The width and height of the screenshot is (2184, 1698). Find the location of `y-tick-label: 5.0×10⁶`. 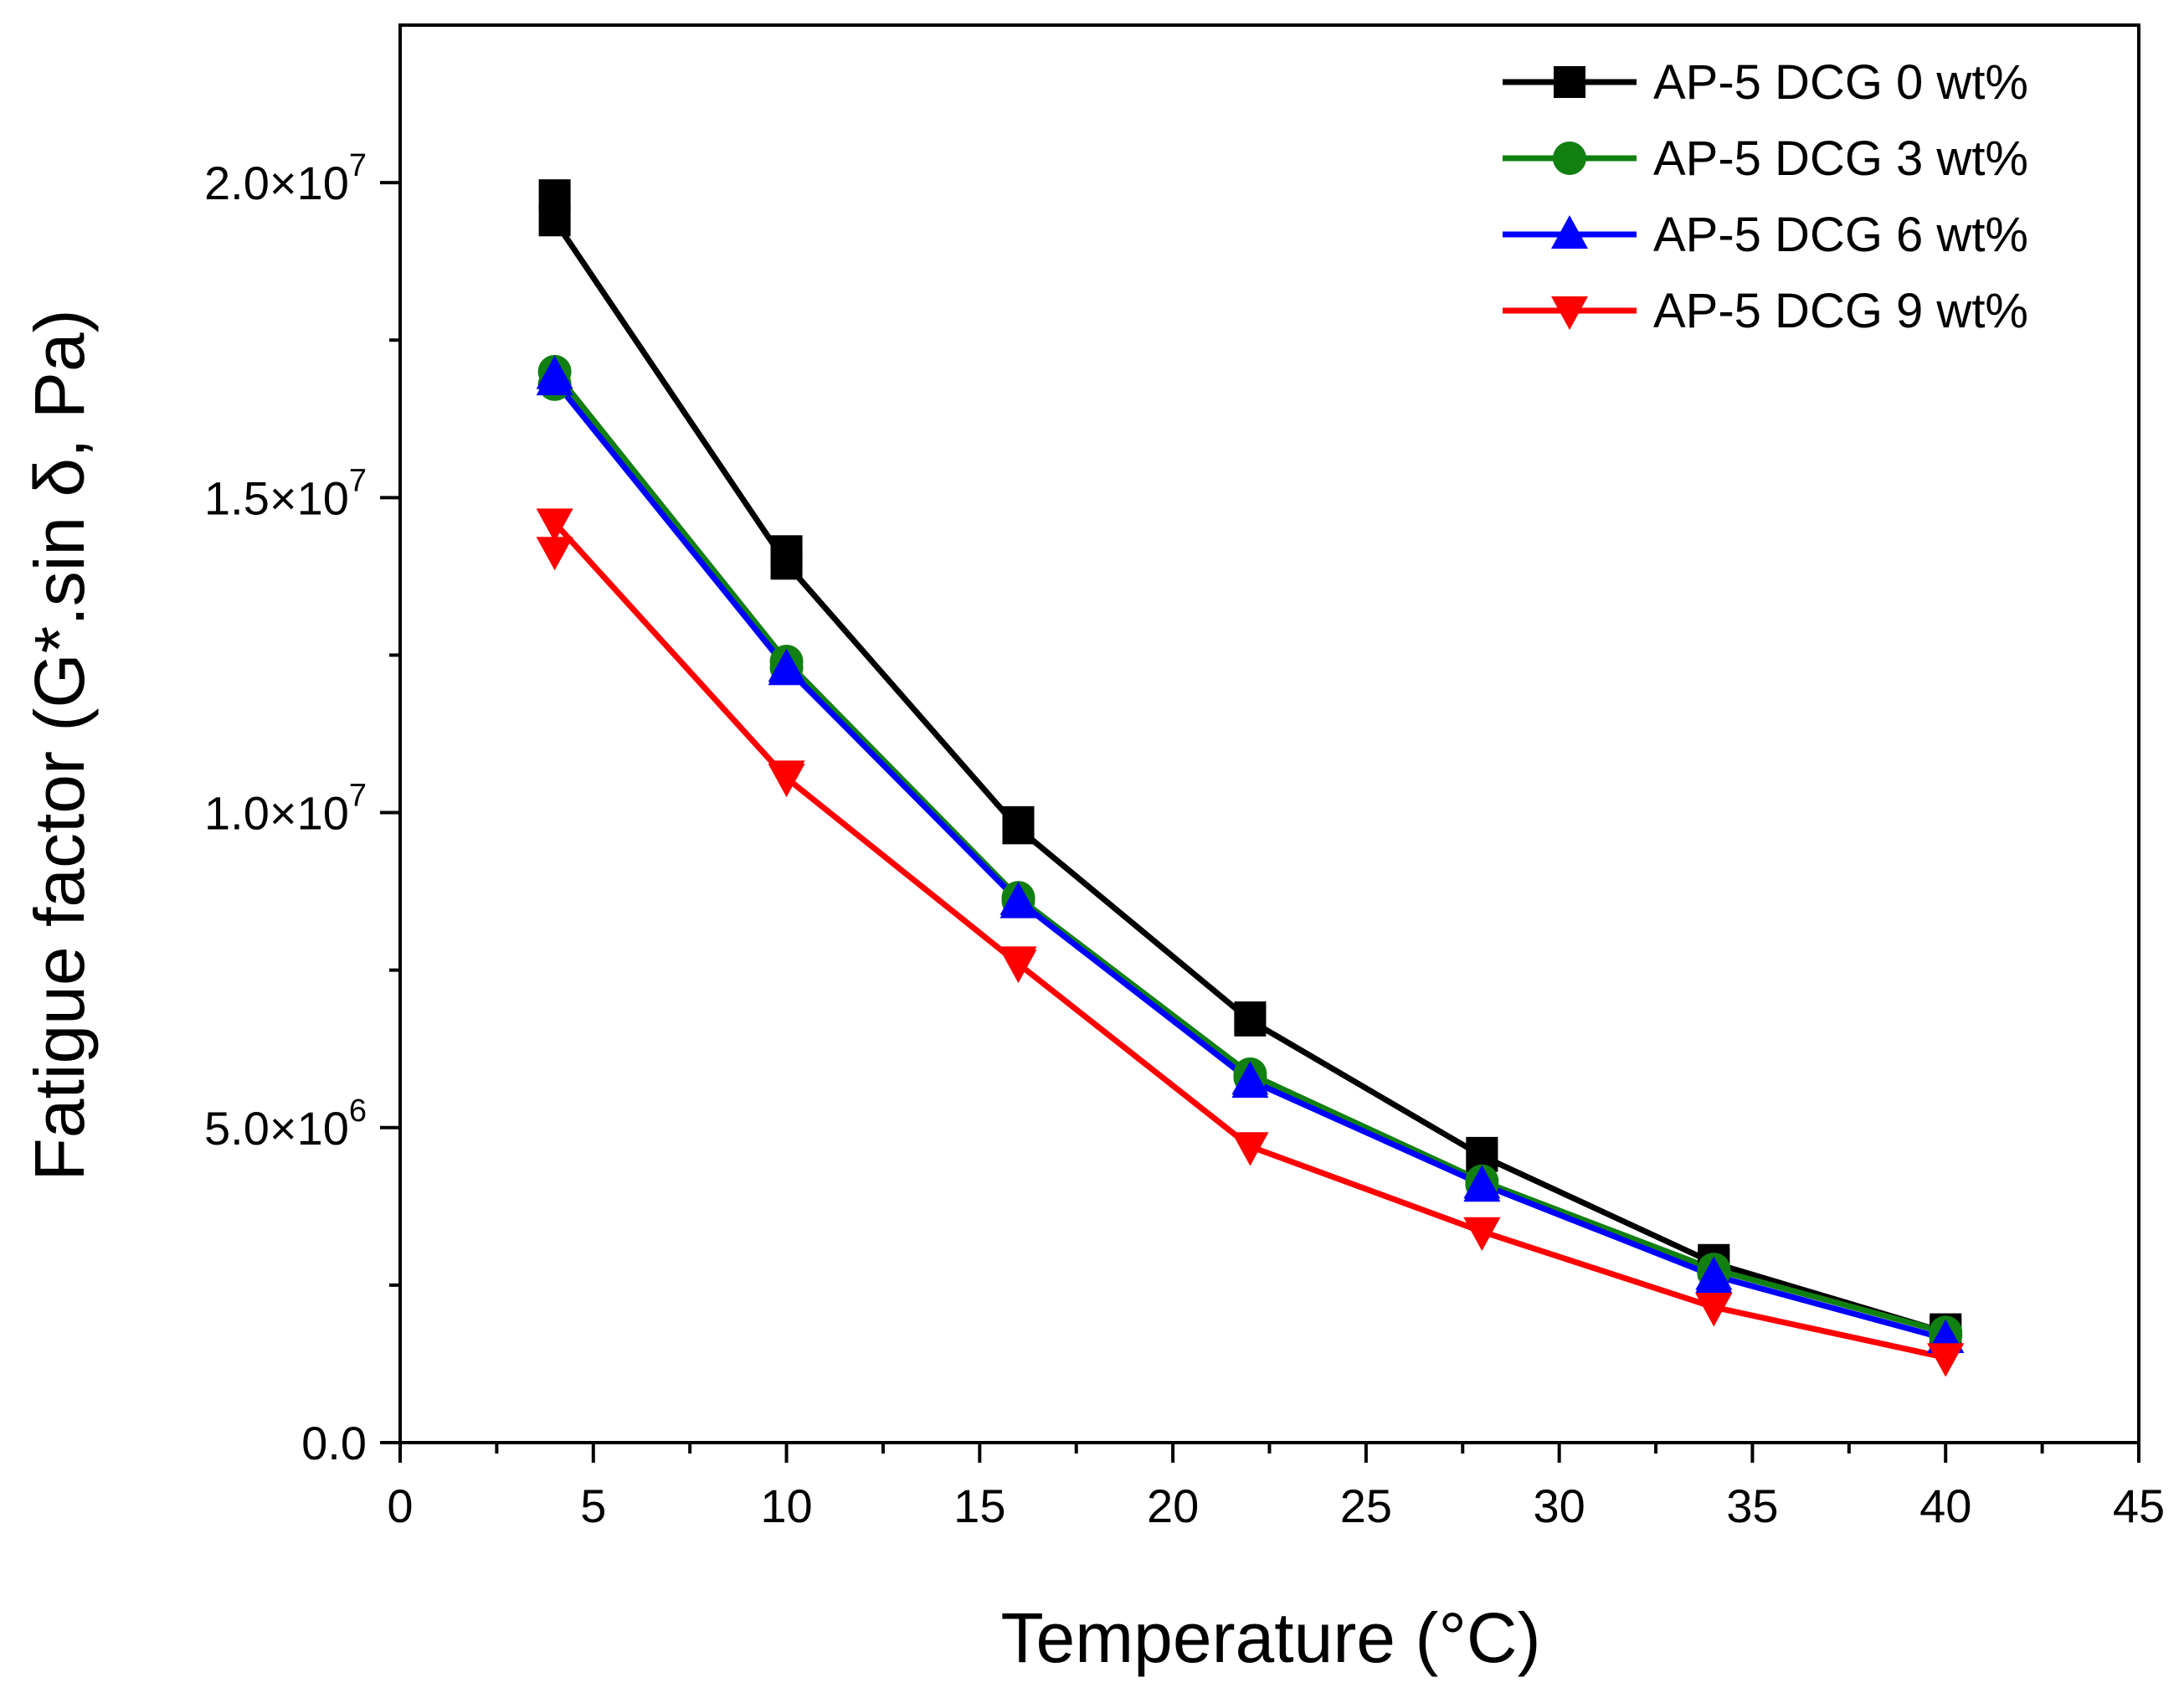

y-tick-label: 5.0×10⁶ is located at coordinates (285, 1124).